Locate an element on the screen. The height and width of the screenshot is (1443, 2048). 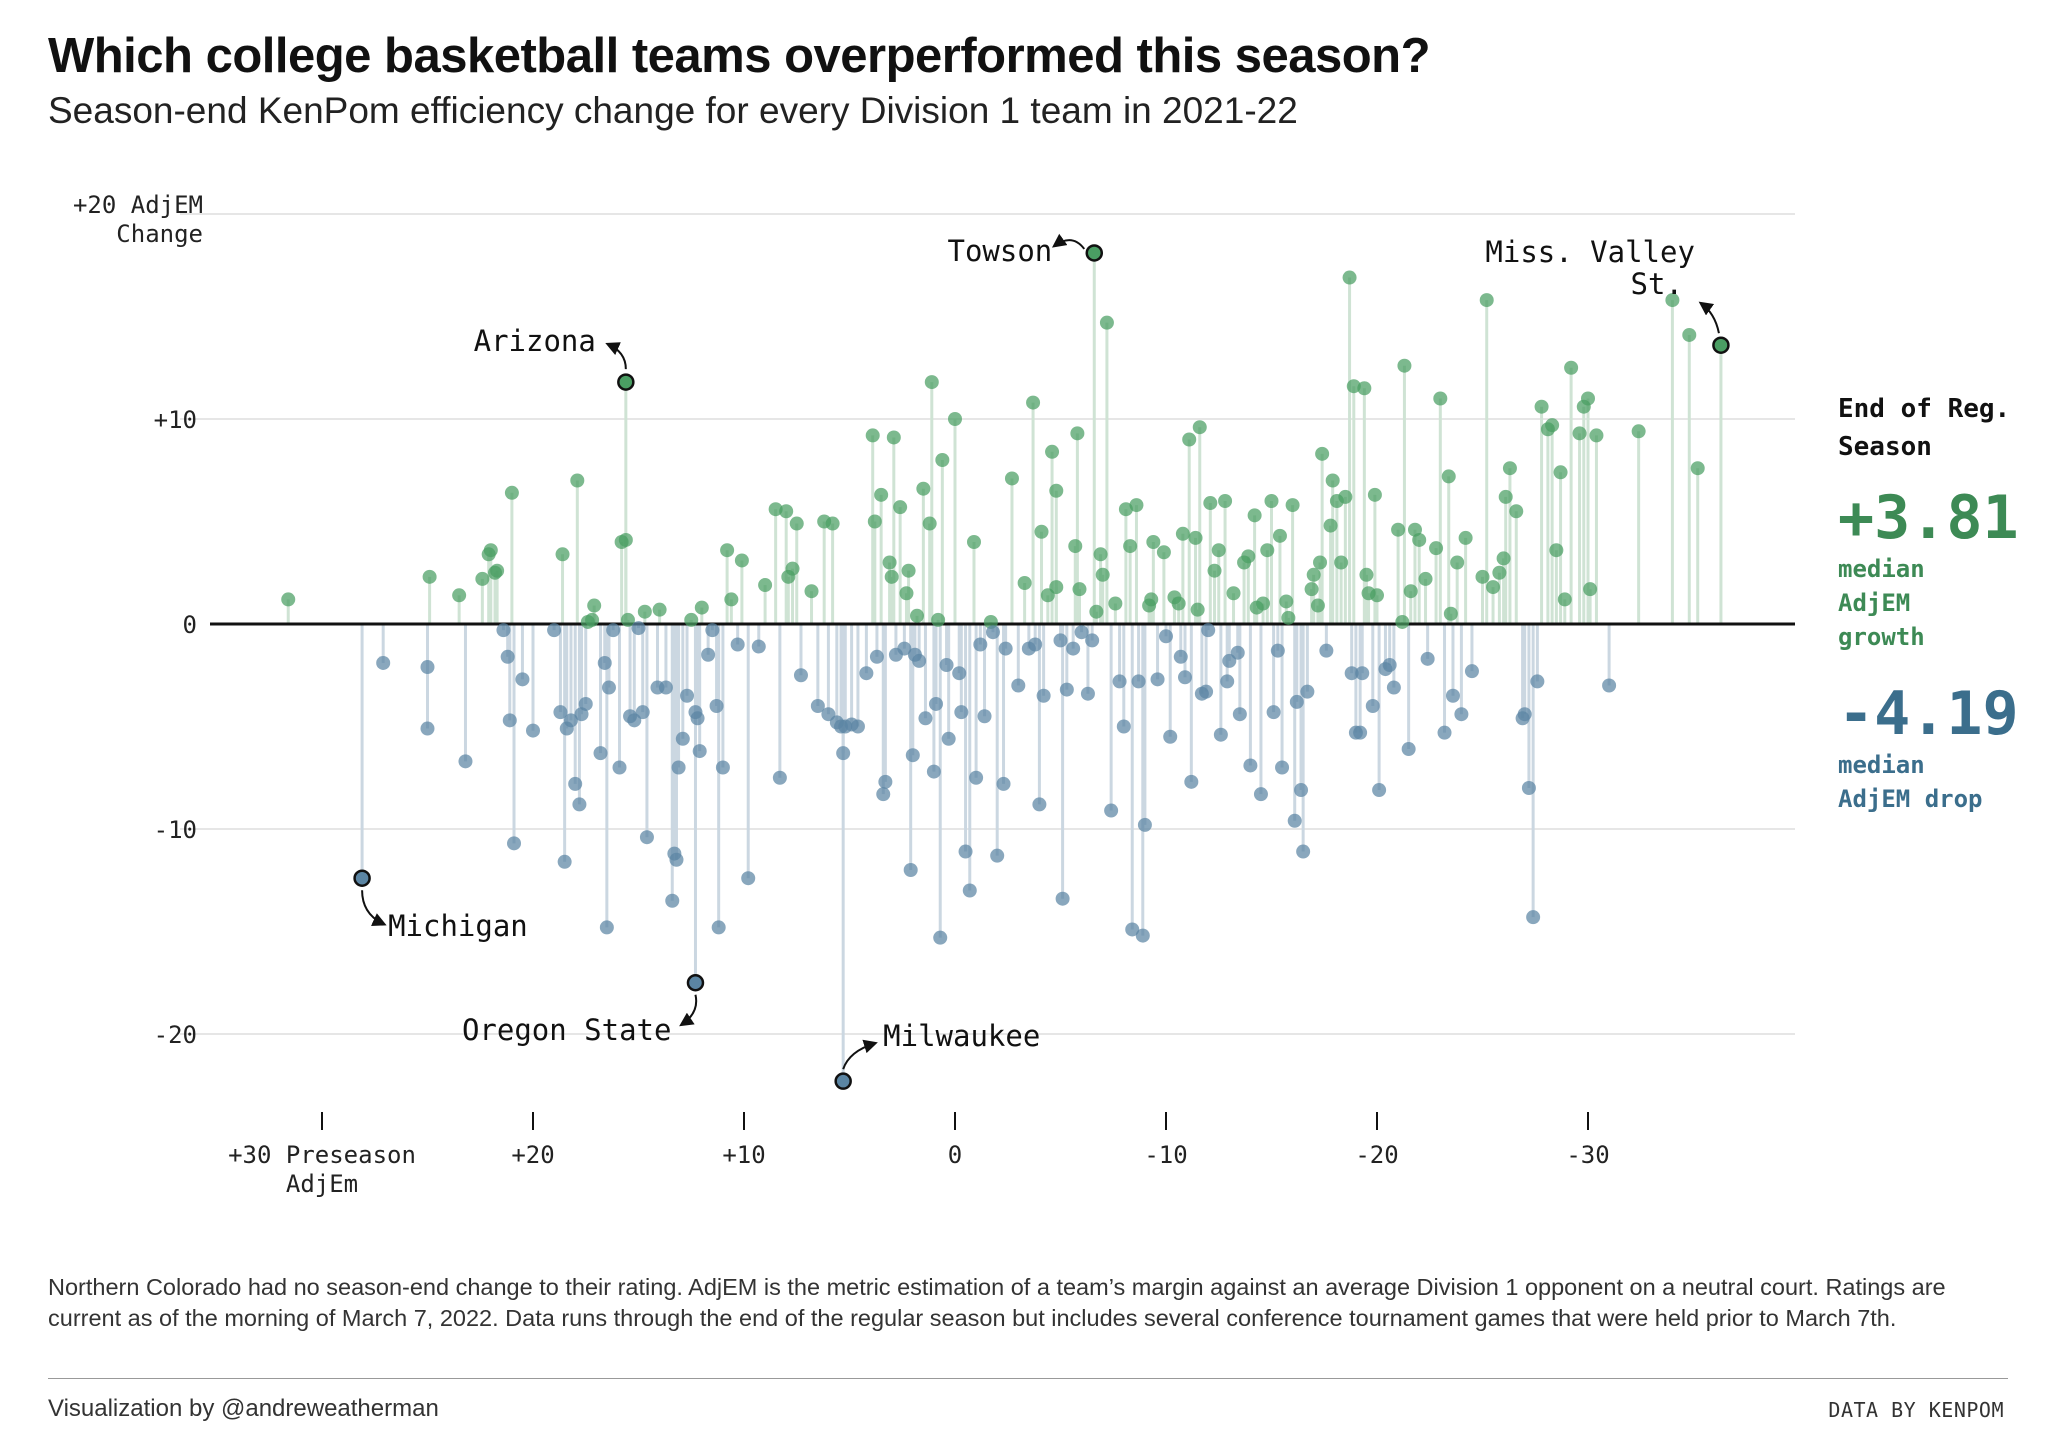
y-tick-label: +20 AdjEM Change is located at coordinates (138, 219).